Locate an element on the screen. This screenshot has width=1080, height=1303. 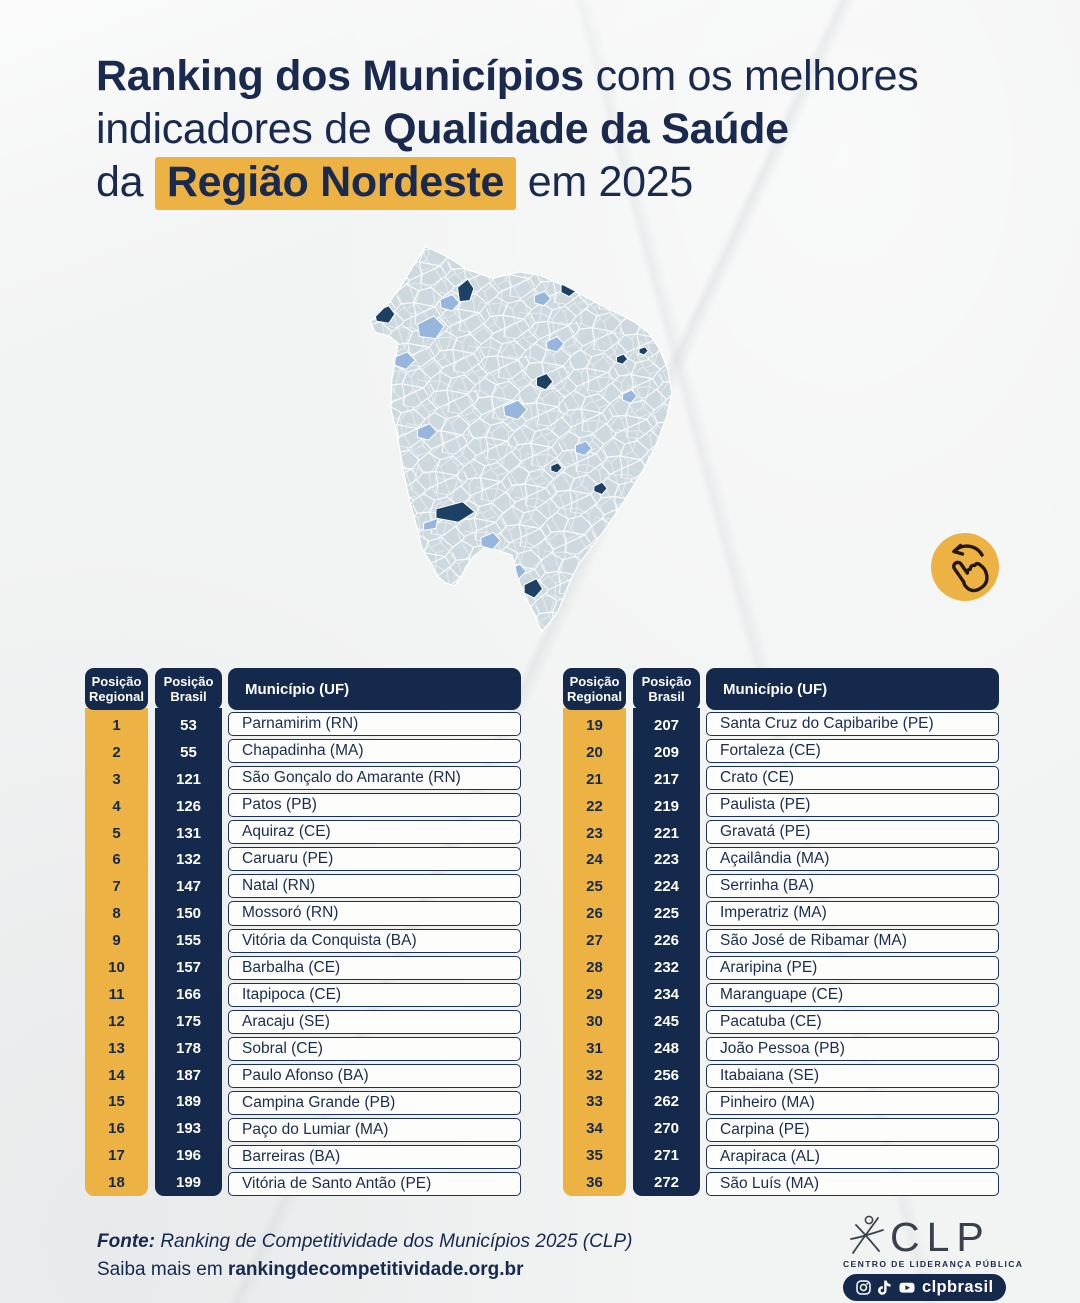
brasil-position-cell: 219 is located at coordinates (666, 806).